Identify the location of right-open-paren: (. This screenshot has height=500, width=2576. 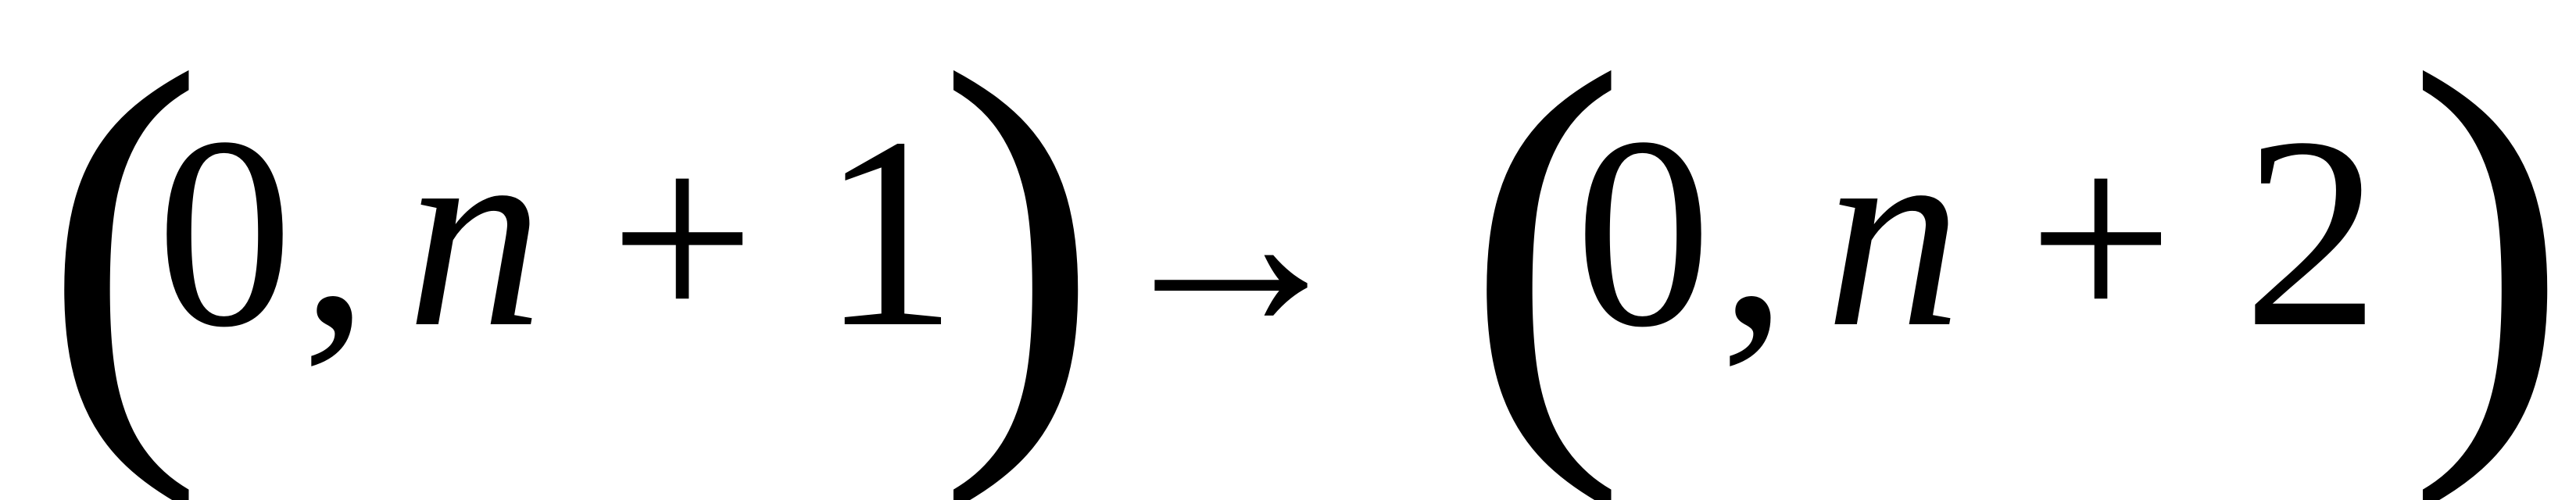
(1545, 250).